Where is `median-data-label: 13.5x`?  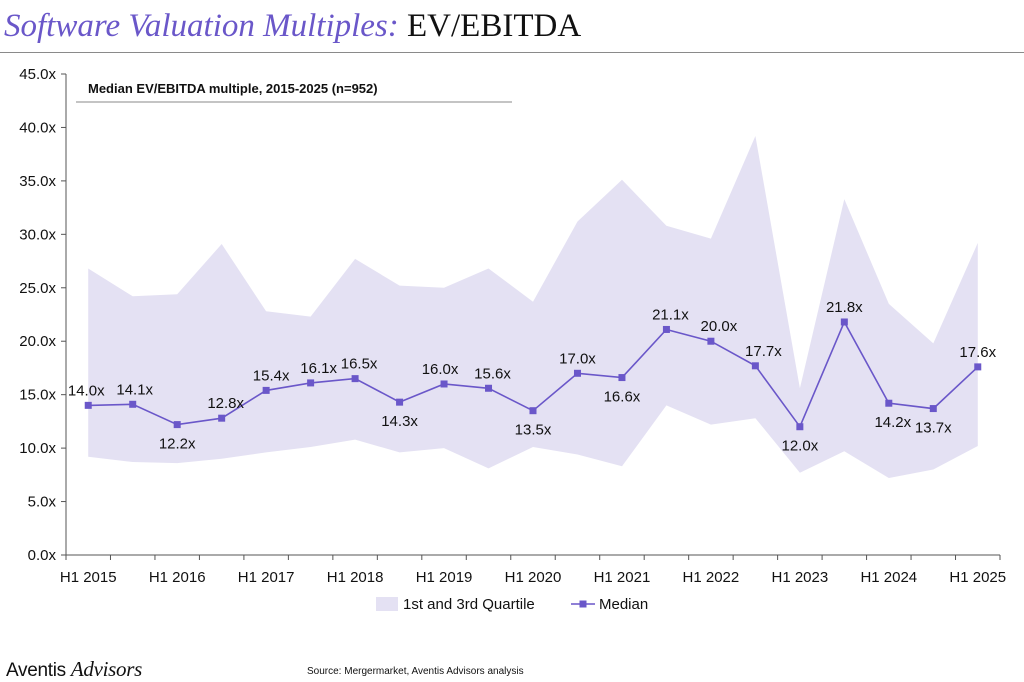
median-data-label: 13.5x is located at coordinates (533, 430).